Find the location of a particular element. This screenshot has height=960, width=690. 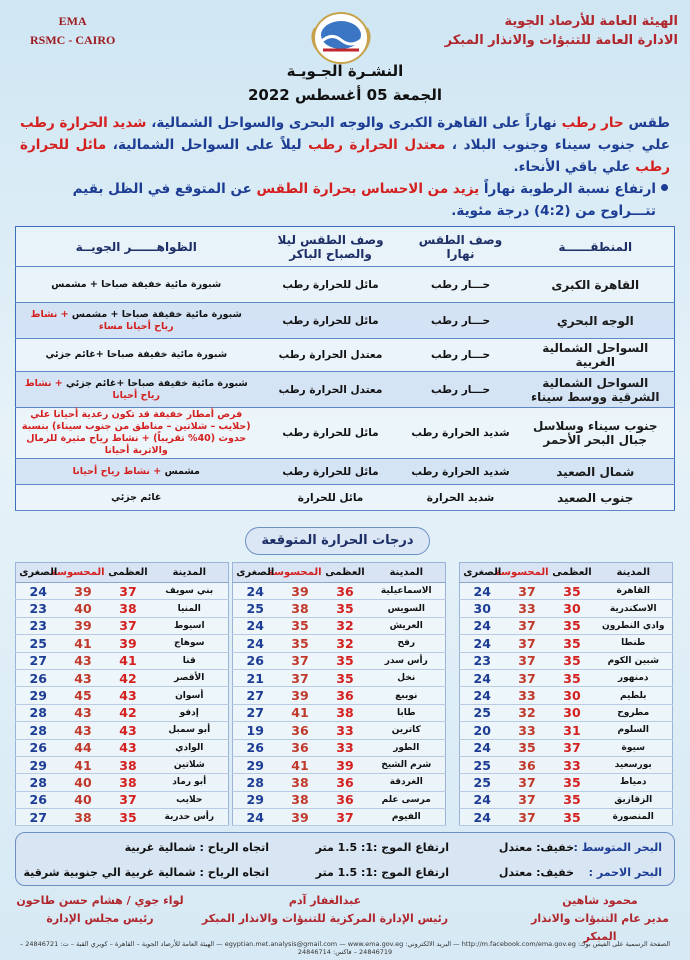

city: وادي النطرون is located at coordinates (633, 626).